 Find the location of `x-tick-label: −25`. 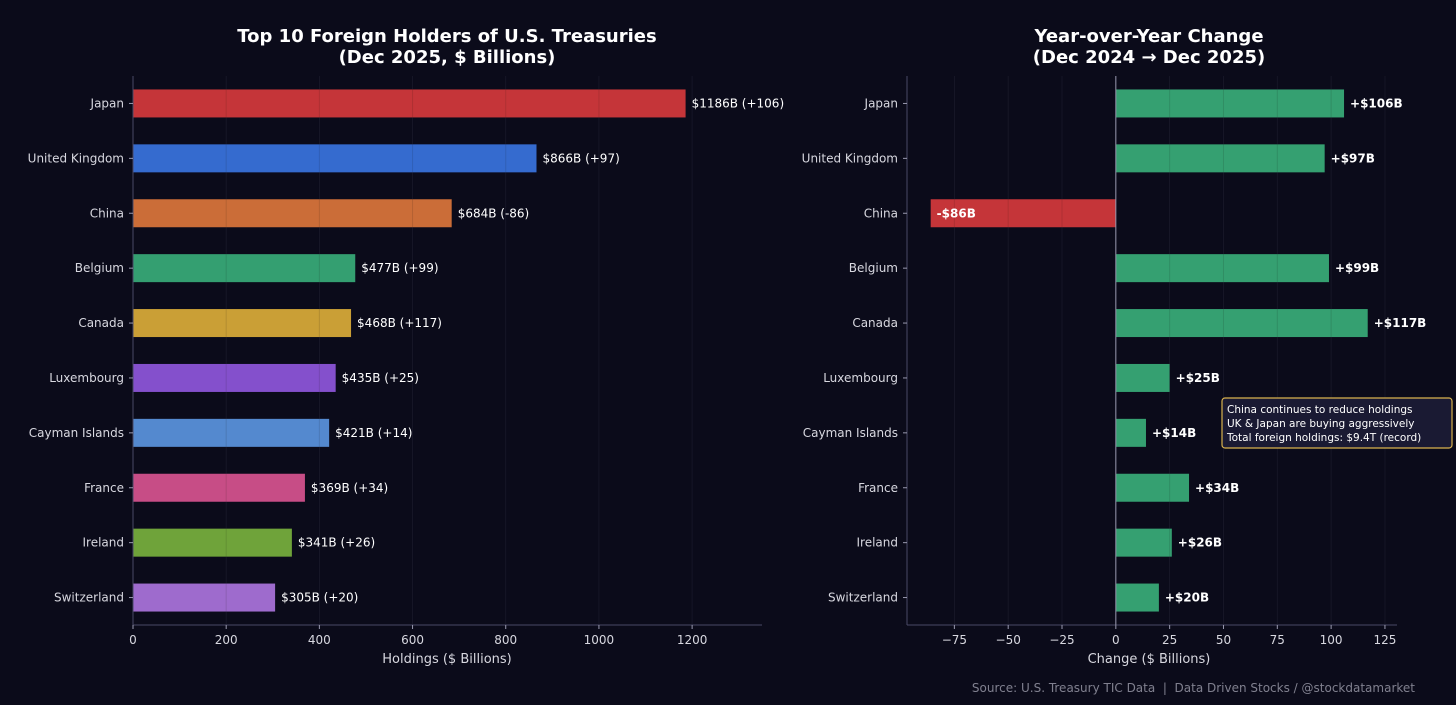

x-tick-label: −25 is located at coordinates (1061, 640).